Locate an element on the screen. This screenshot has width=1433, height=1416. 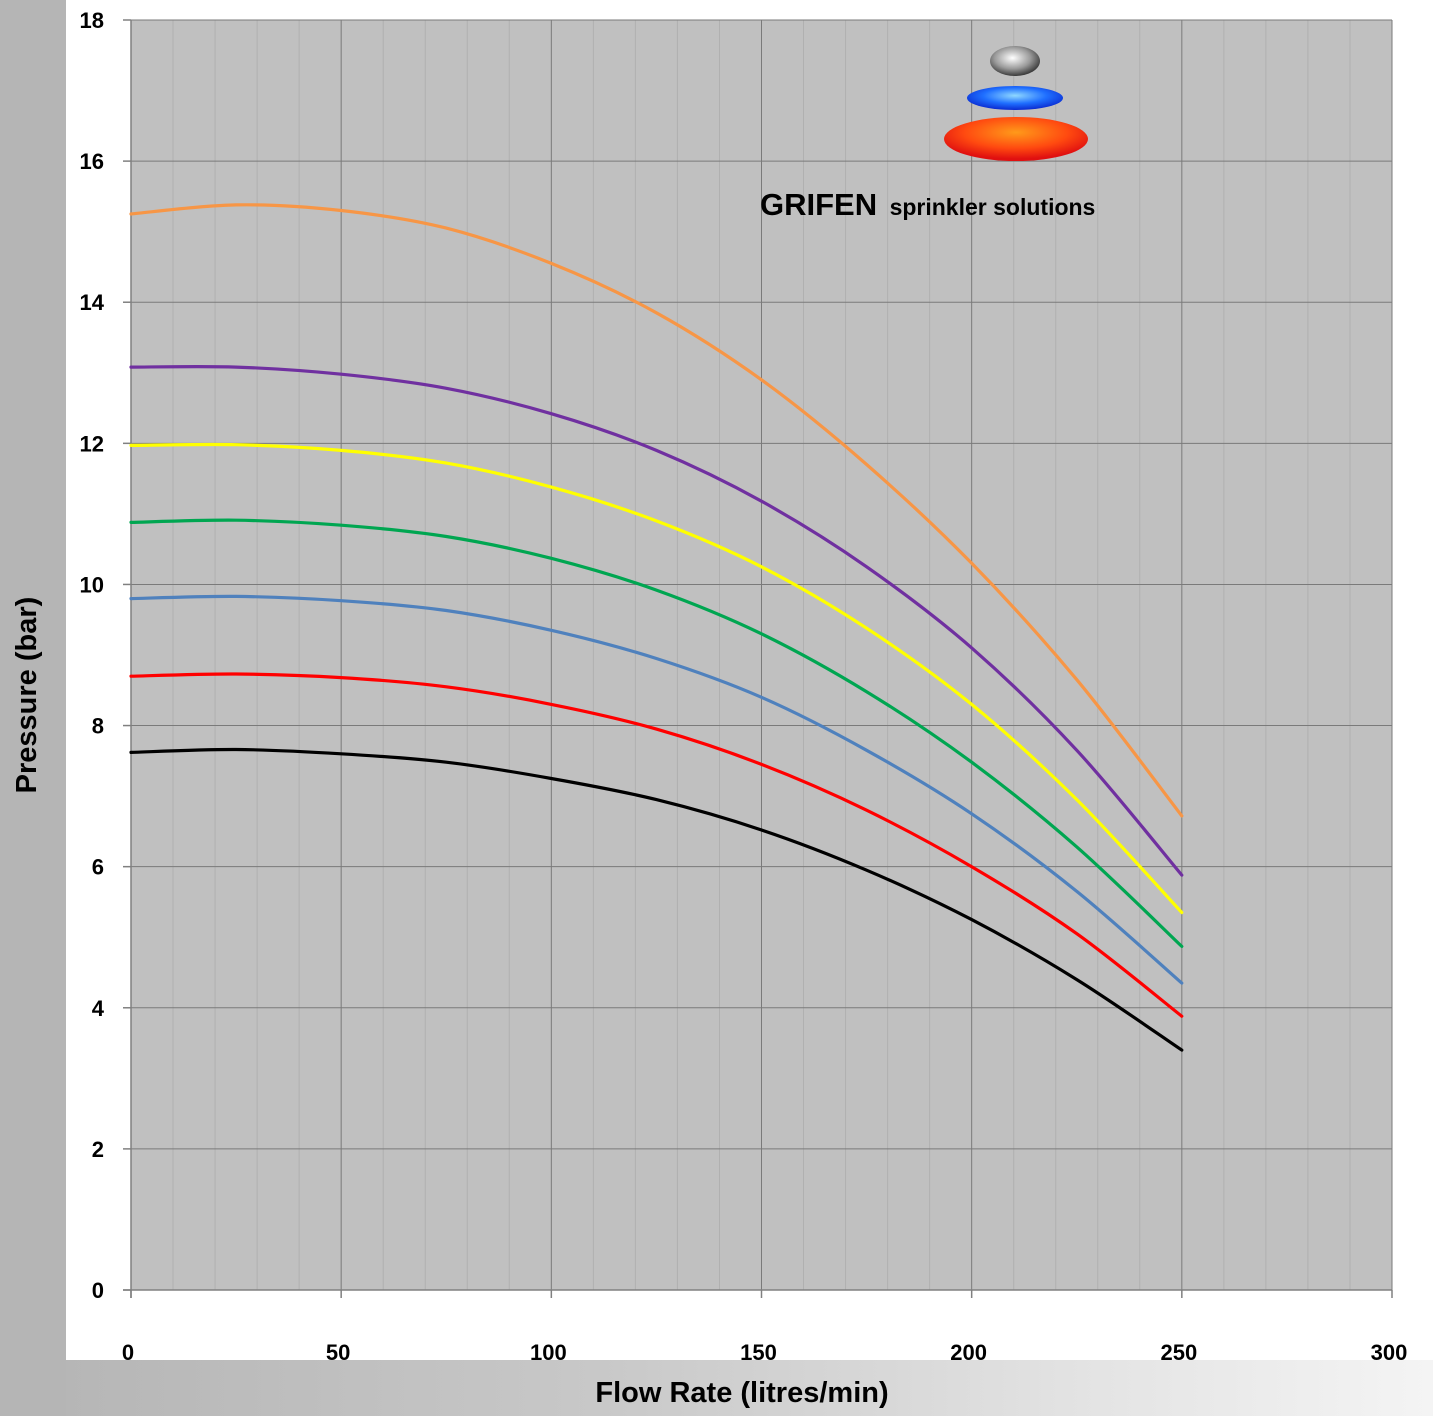
x-tick-label: 100 is located at coordinates (548, 1352).